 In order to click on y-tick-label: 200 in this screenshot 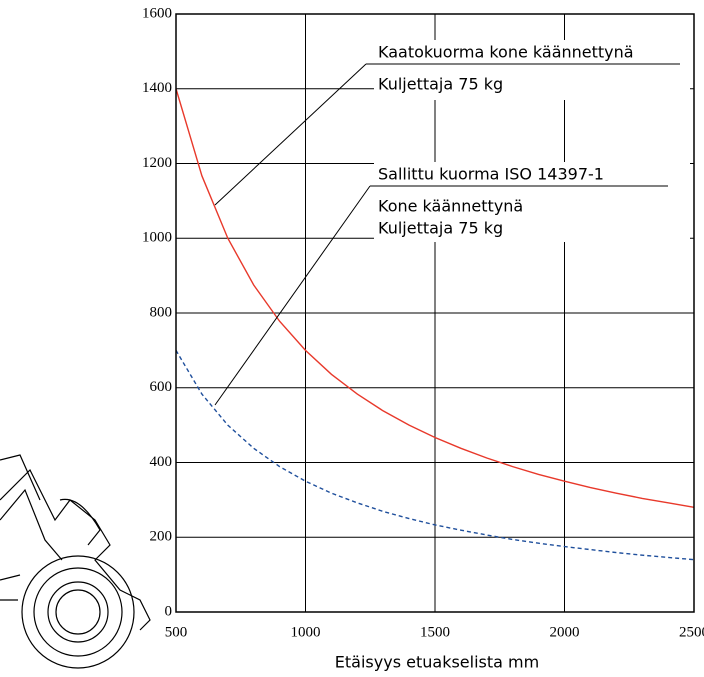, I will do `click(161, 537)`.